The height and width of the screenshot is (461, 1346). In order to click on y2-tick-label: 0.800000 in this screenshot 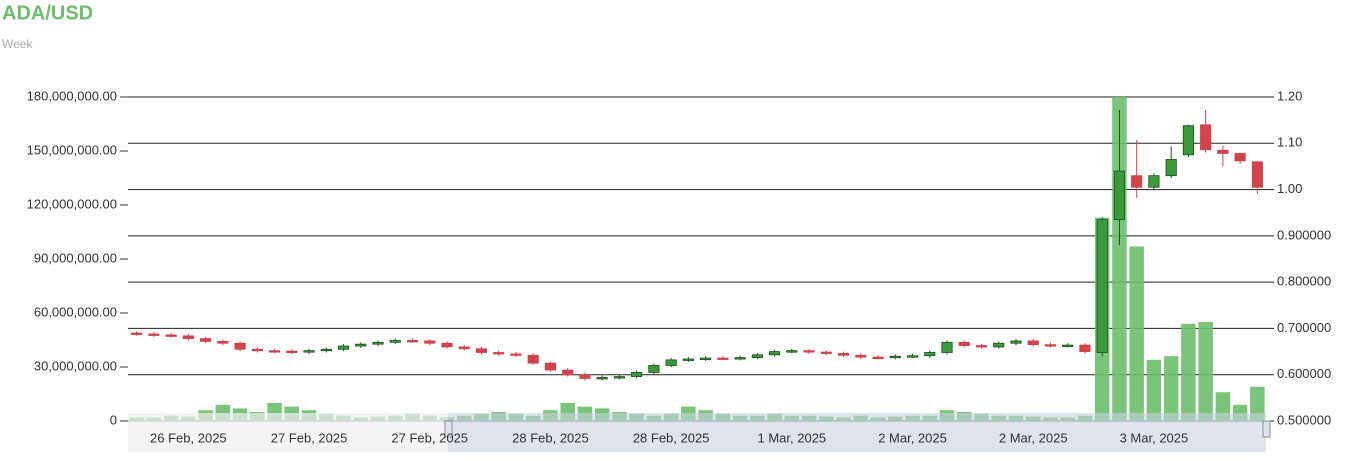, I will do `click(1304, 281)`.